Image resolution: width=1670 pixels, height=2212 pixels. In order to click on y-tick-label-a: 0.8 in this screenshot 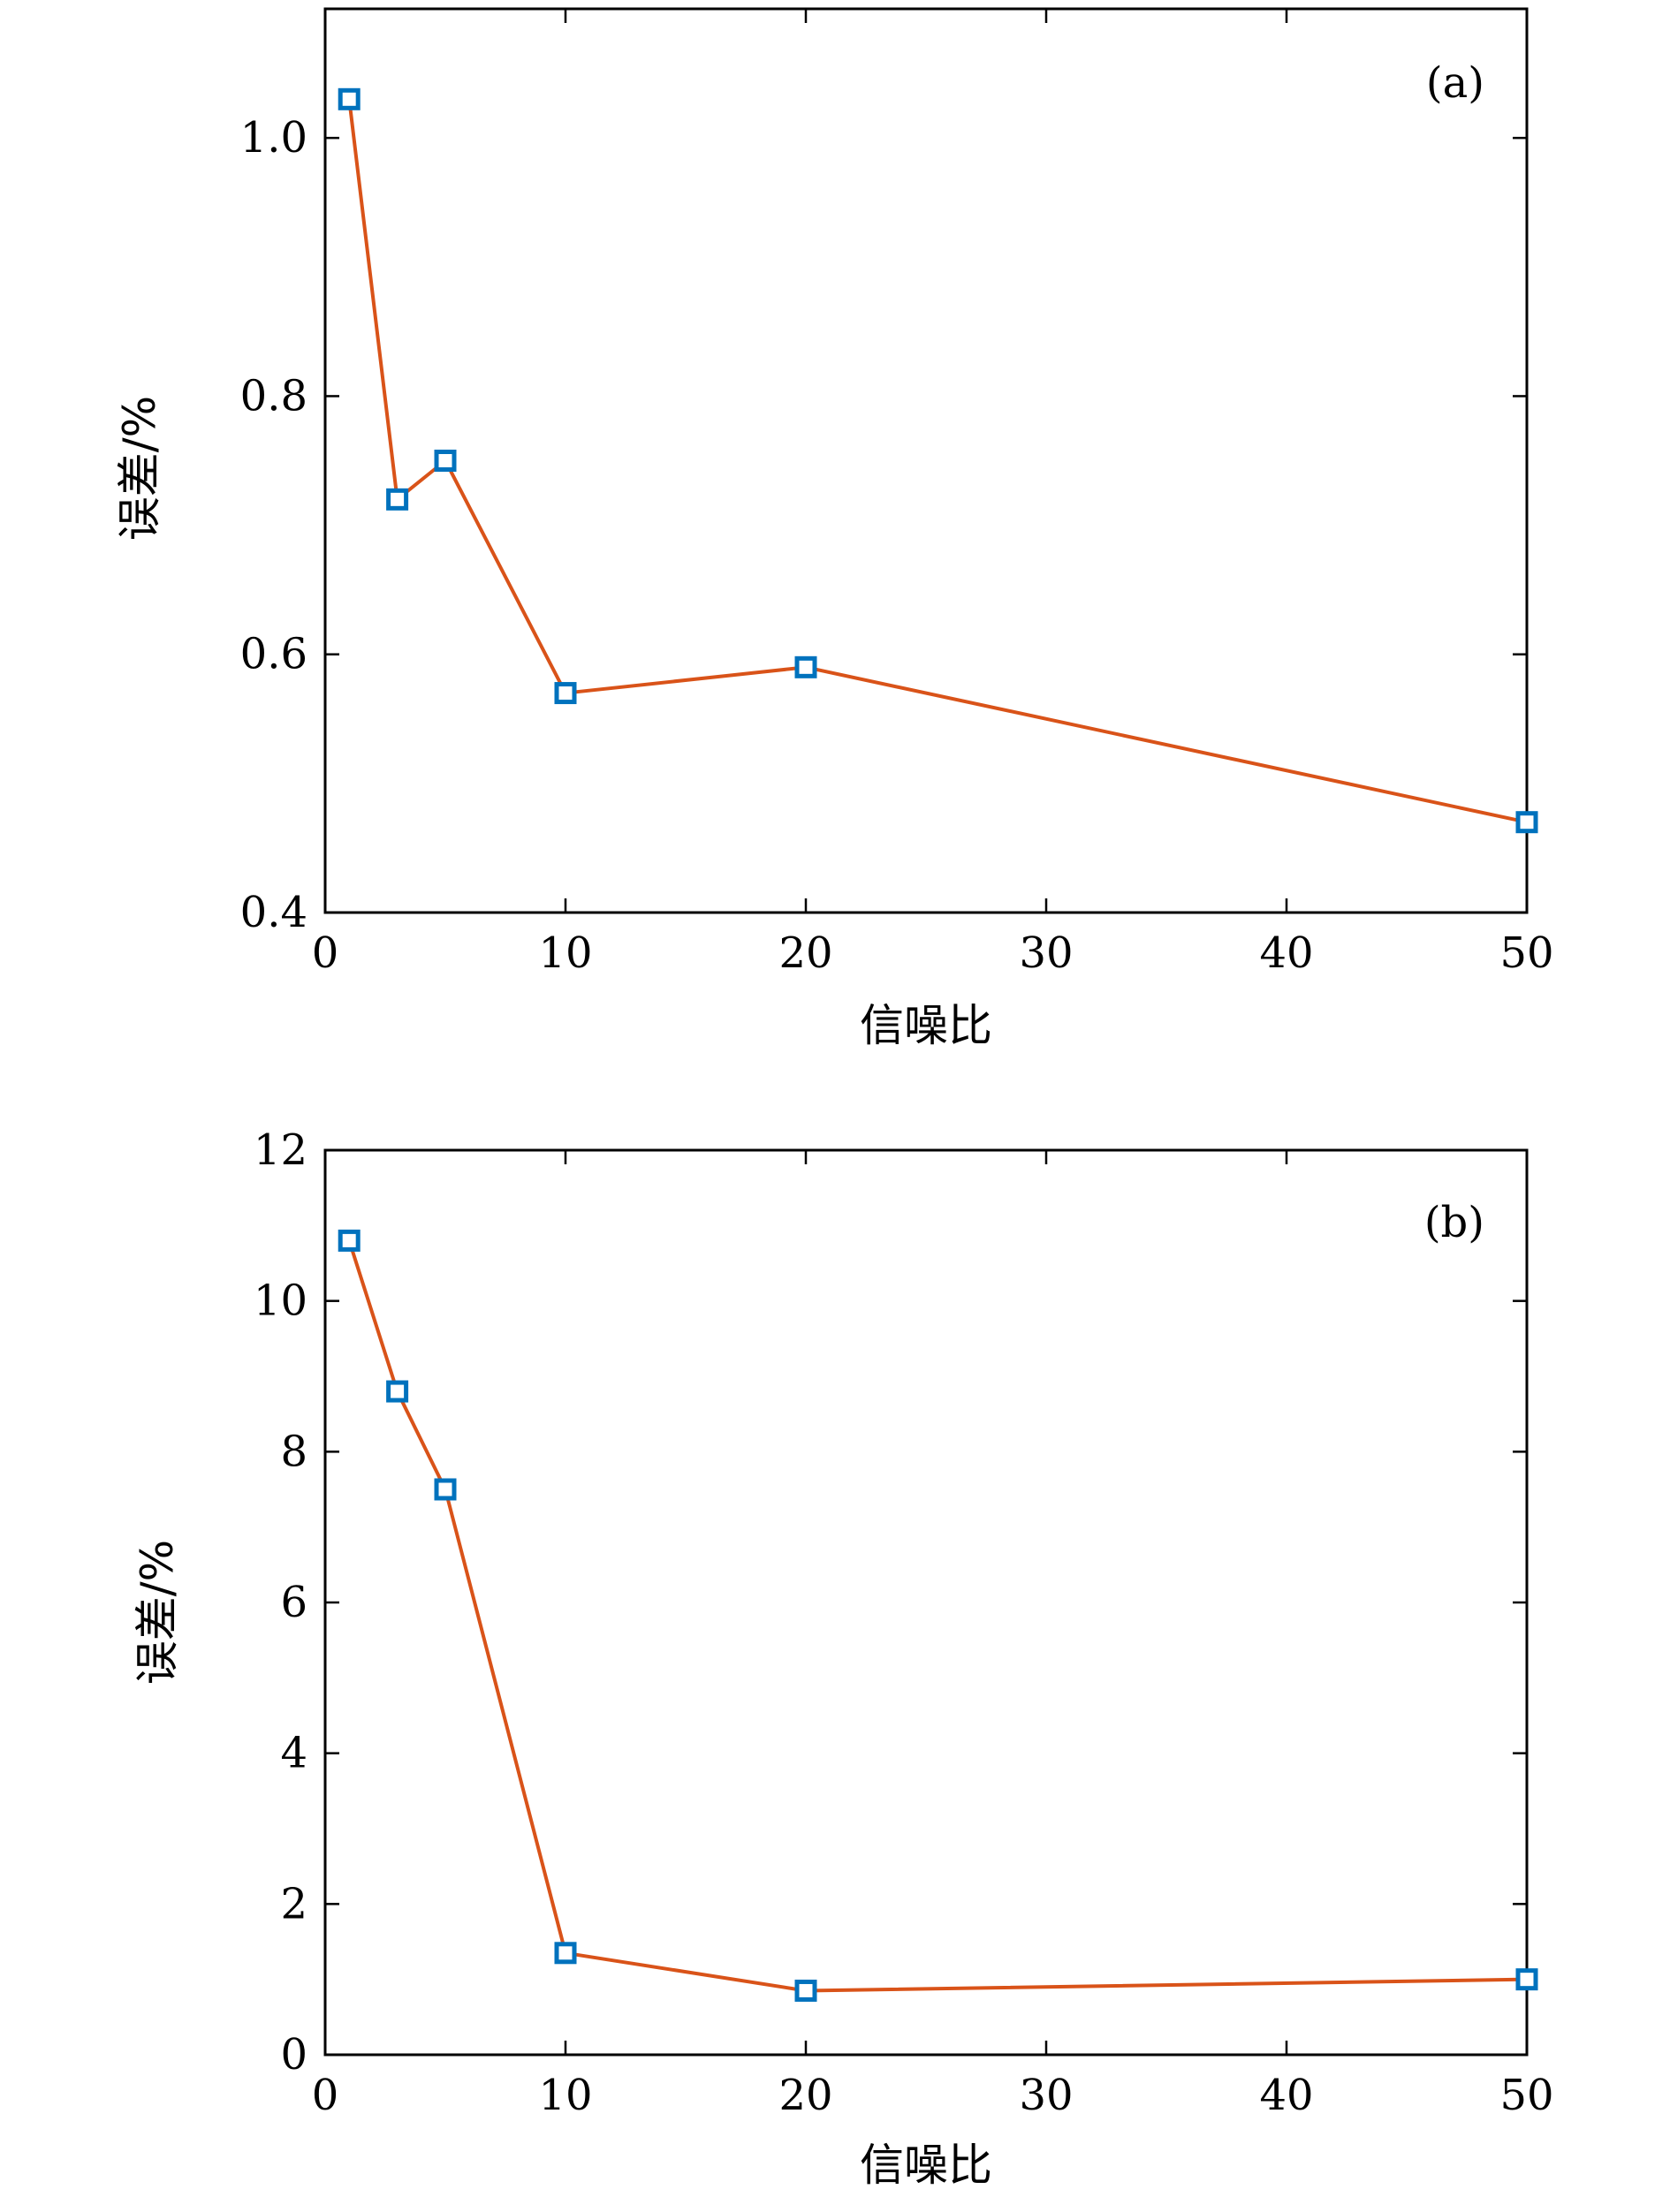, I will do `click(273, 395)`.